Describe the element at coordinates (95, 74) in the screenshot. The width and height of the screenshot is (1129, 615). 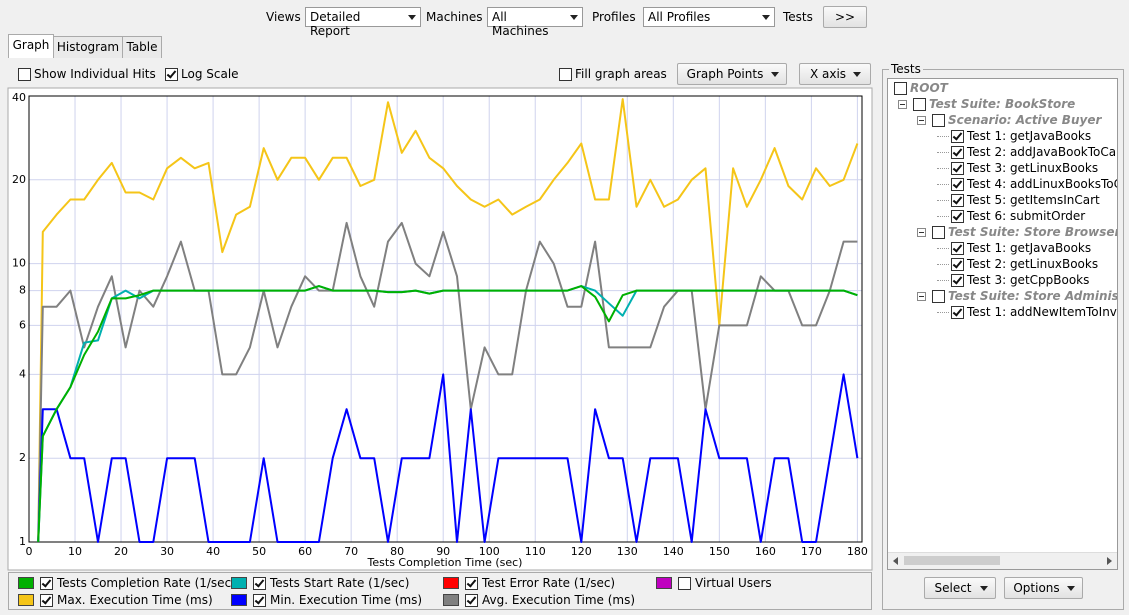
I see `option-label: Show Individual Hits` at that location.